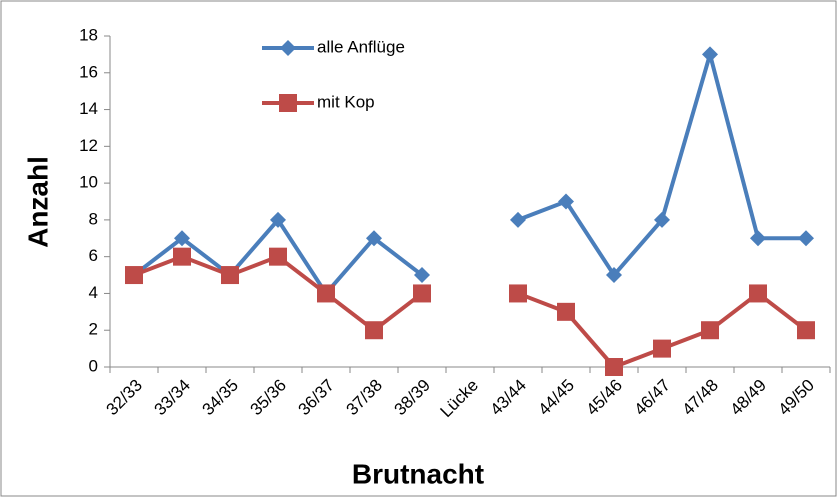  Describe the element at coordinates (418, 473) in the screenshot. I see `x-axis-title: Brutnacht` at that location.